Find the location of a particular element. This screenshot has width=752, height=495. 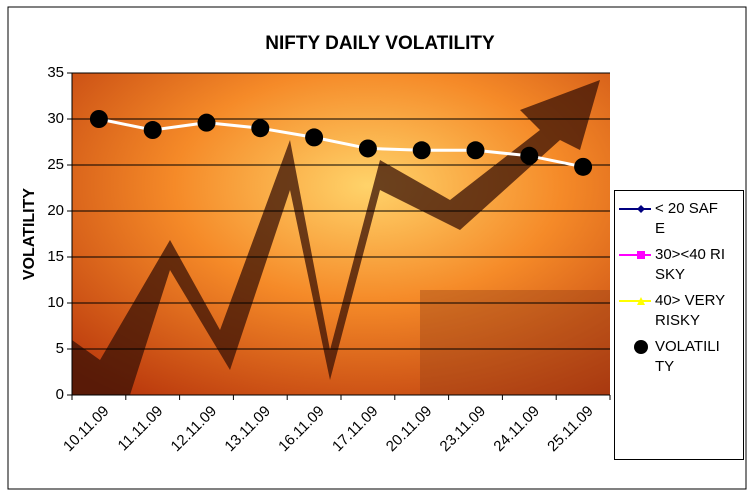

y-axis-label: VOLATILITY is located at coordinates (29, 234).